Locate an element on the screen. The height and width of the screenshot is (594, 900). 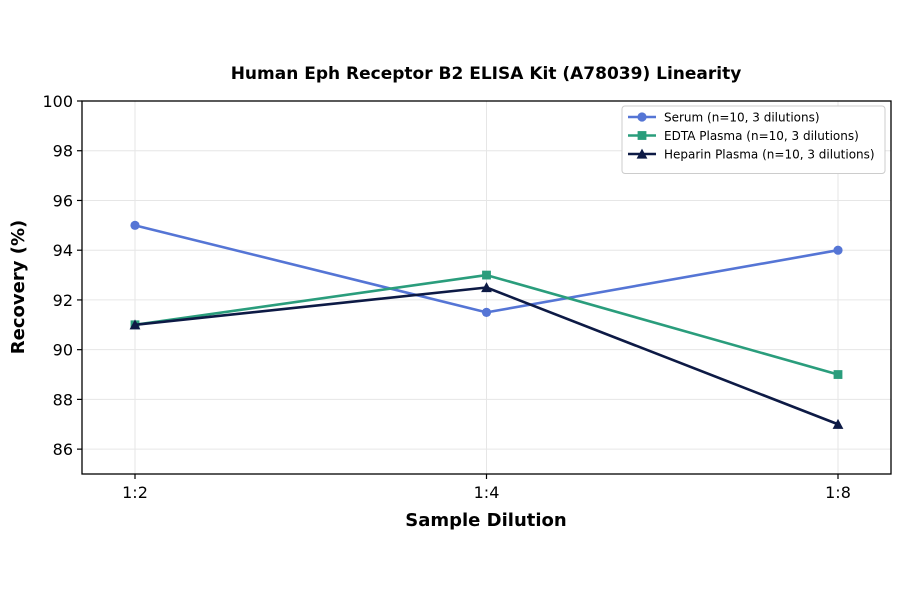
legend-label: Heparin Plasma (n=10, 3 dilutions) is located at coordinates (769, 155).